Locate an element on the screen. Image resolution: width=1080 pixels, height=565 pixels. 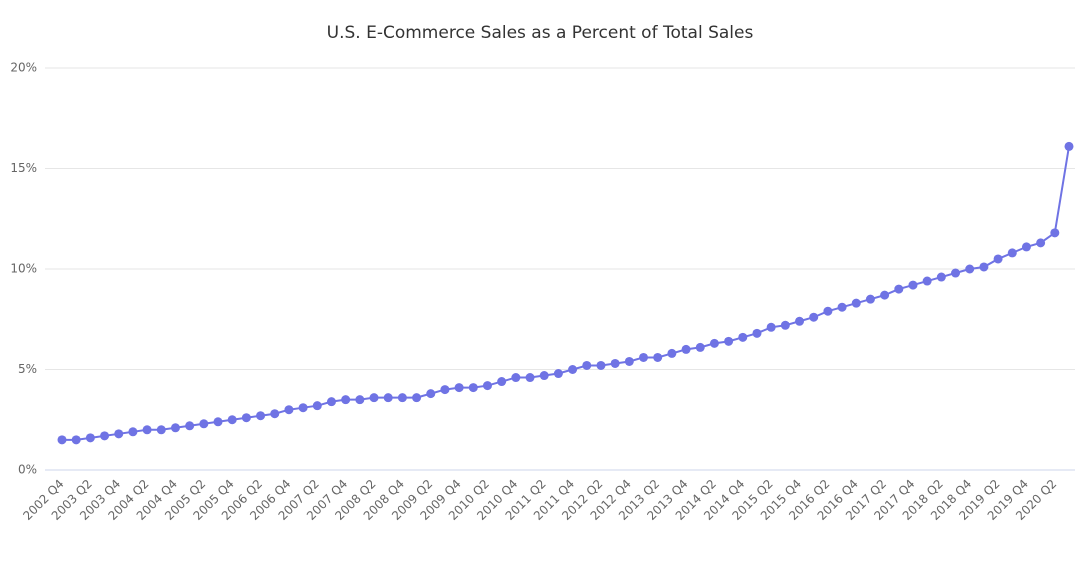
y-tick-label: 5% is located at coordinates (27, 369).